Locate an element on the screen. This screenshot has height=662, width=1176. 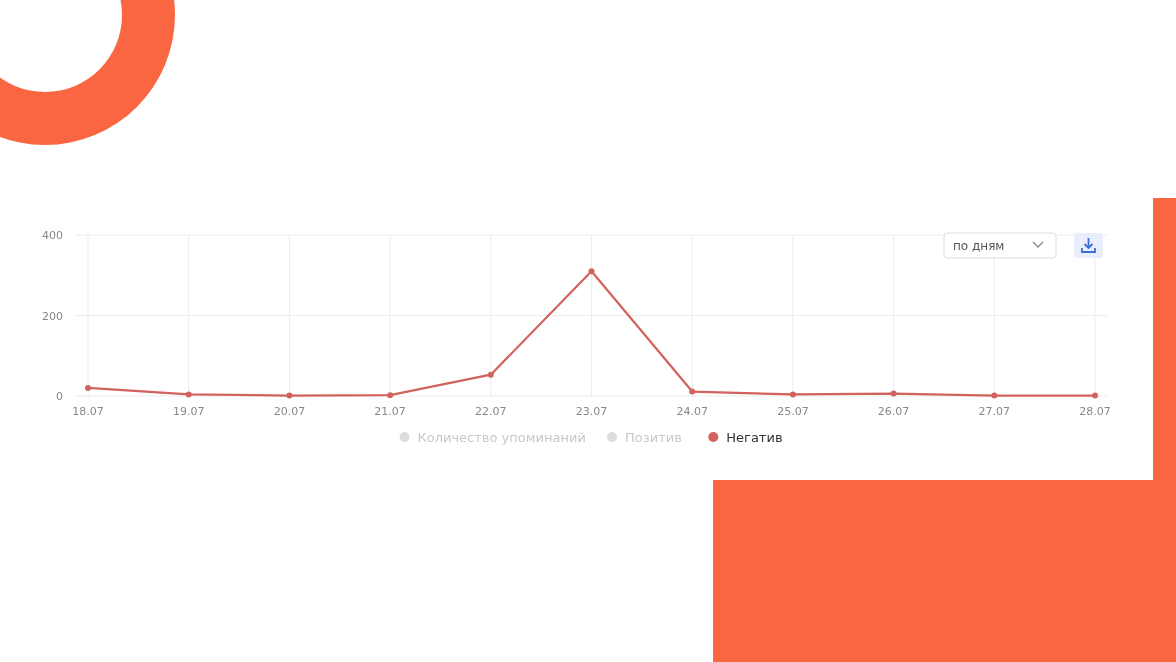
x-tick-label: 21.07 is located at coordinates (390, 411).